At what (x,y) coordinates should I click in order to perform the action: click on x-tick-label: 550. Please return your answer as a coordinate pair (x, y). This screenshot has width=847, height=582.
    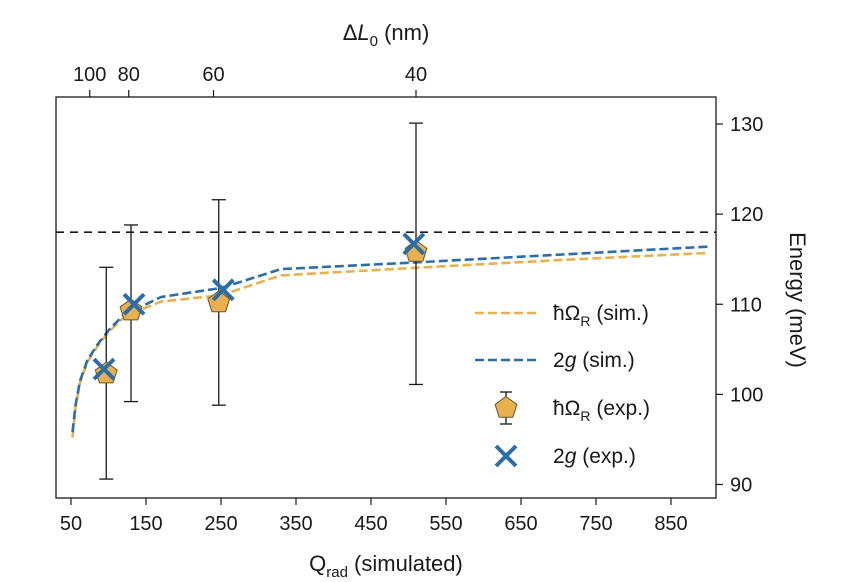
    Looking at the image, I should click on (445, 524).